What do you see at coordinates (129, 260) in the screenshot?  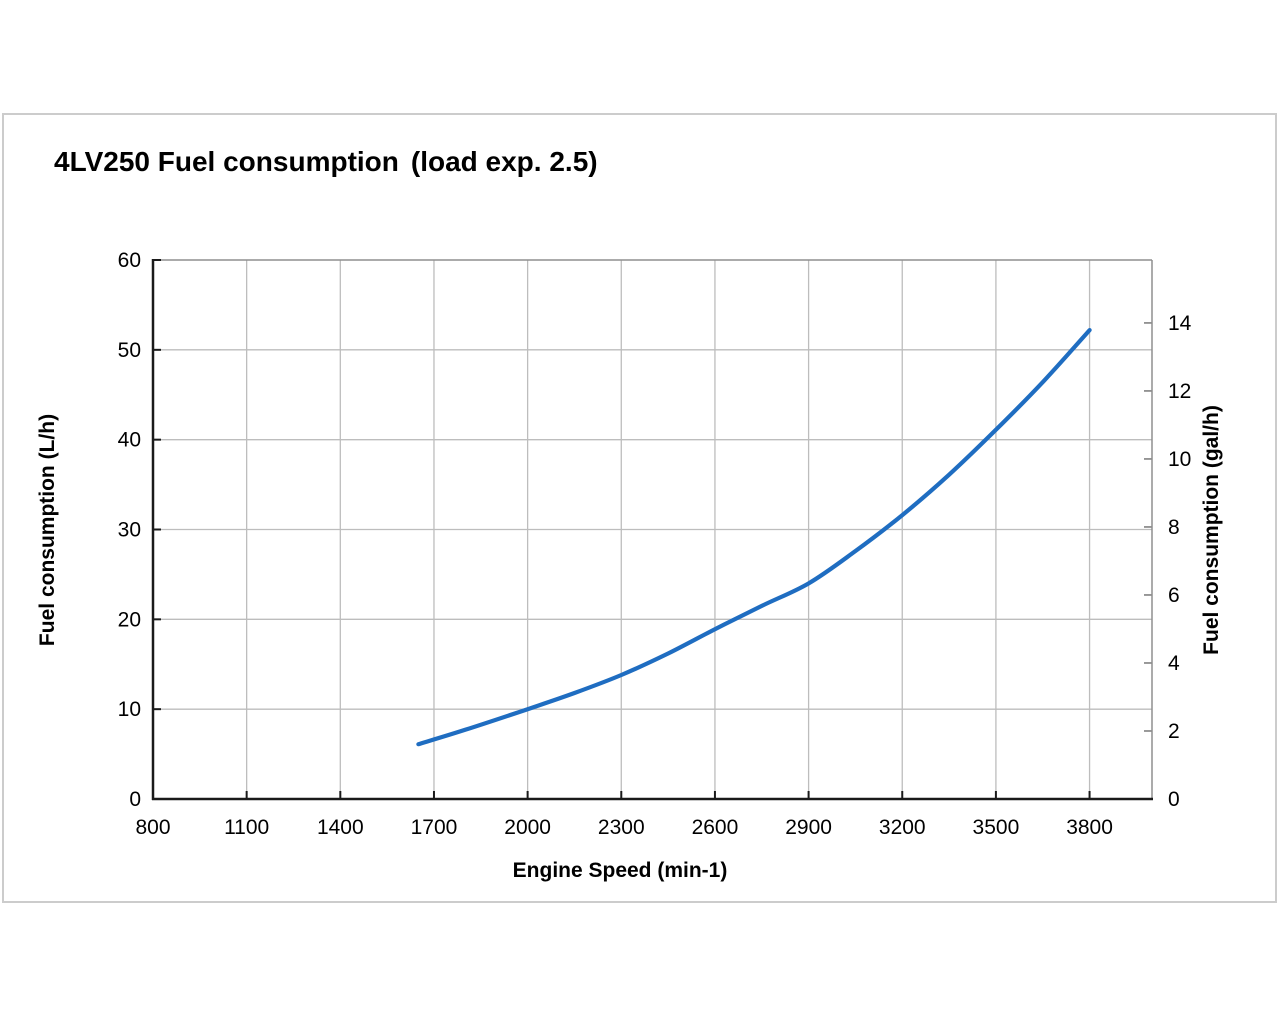 I see `y-left-tick-label: 60` at bounding box center [129, 260].